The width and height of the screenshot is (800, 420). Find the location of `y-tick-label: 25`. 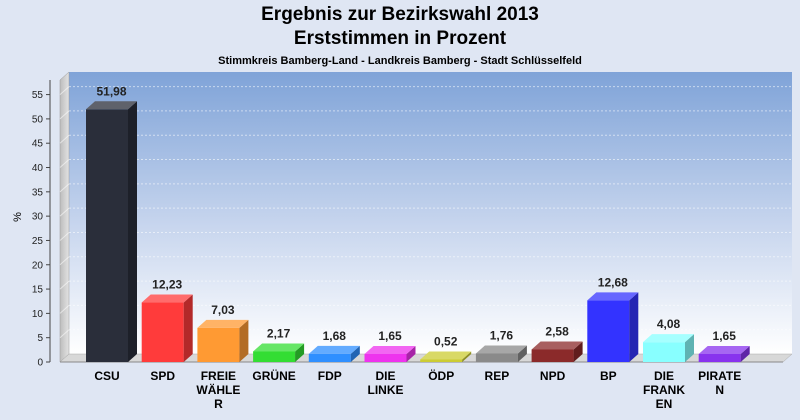

y-tick-label: 25 is located at coordinates (38, 241).